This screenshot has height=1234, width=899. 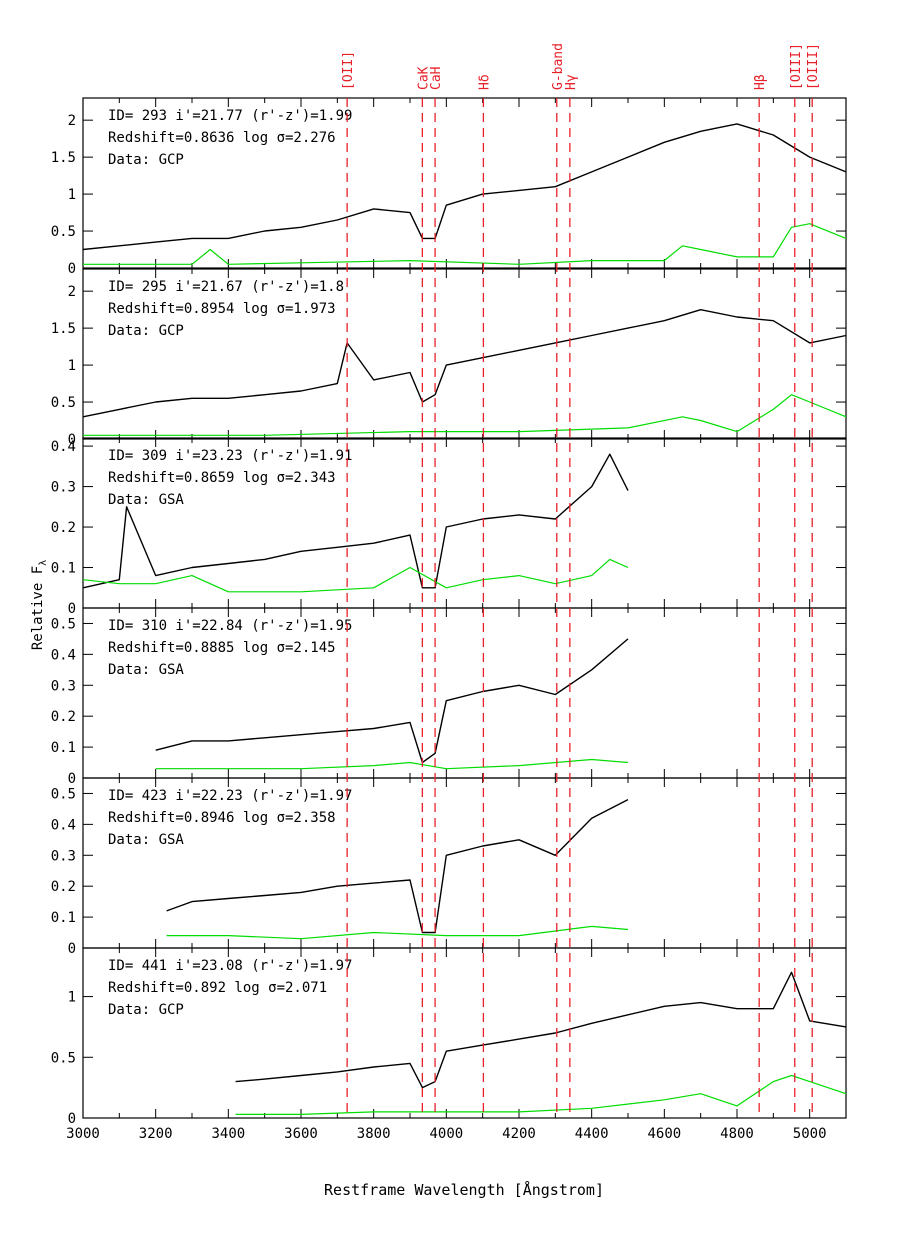 What do you see at coordinates (230, 796) in the screenshot?
I see `panel-info-line: ID= 423 i'=22.23 (r'-z')=1.97` at bounding box center [230, 796].